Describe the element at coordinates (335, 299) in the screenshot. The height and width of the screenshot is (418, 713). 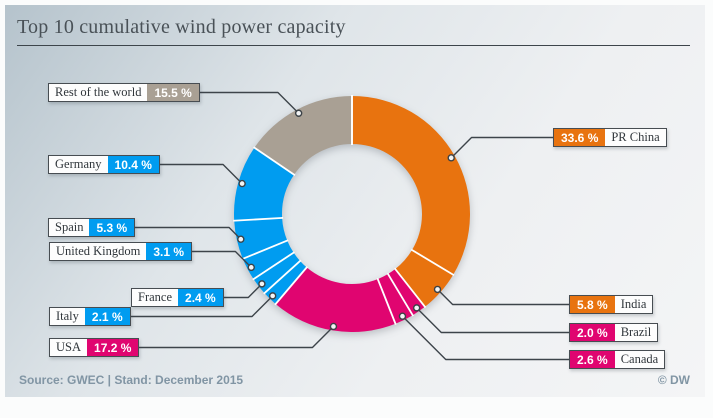
I see `donut-segment-usa` at that location.